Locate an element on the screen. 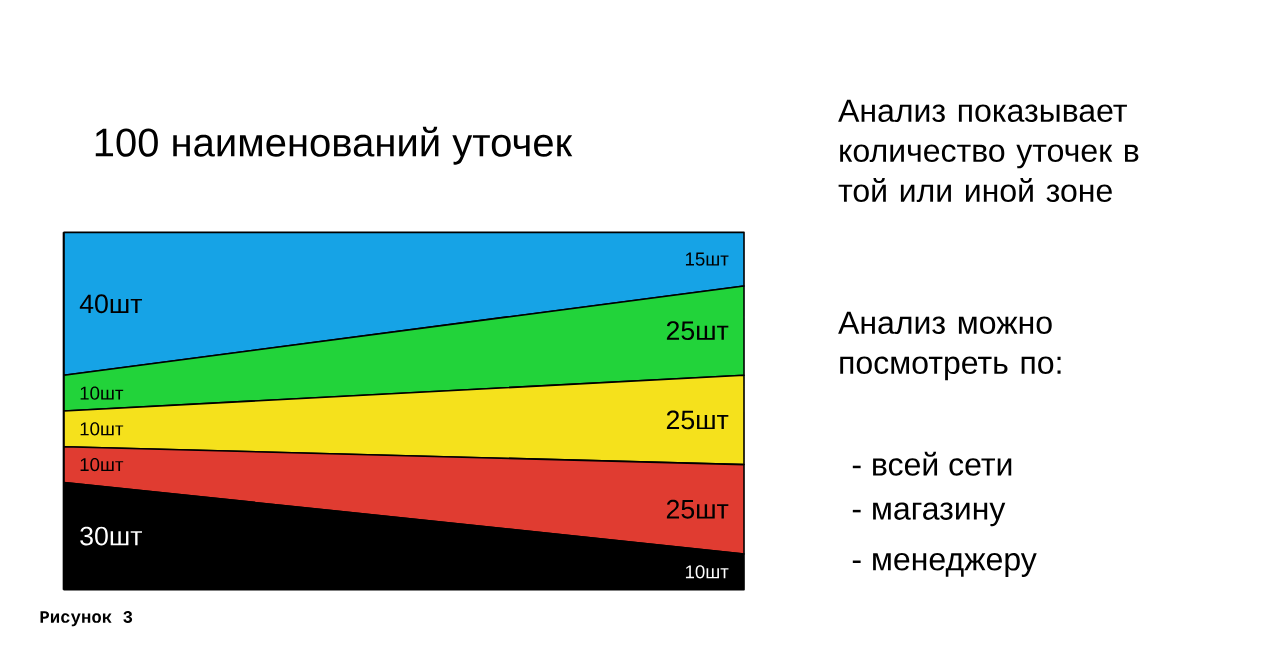 Image resolution: width=1280 pixels, height=647 pixels. text: Рисунок 3 is located at coordinates (86, 619).